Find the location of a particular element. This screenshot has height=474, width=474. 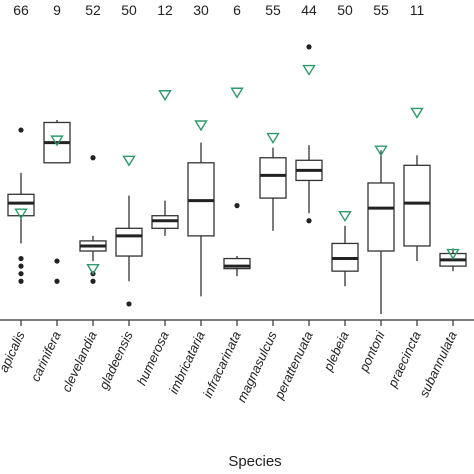

x-tick-label: carinifera is located at coordinates (46, 356).